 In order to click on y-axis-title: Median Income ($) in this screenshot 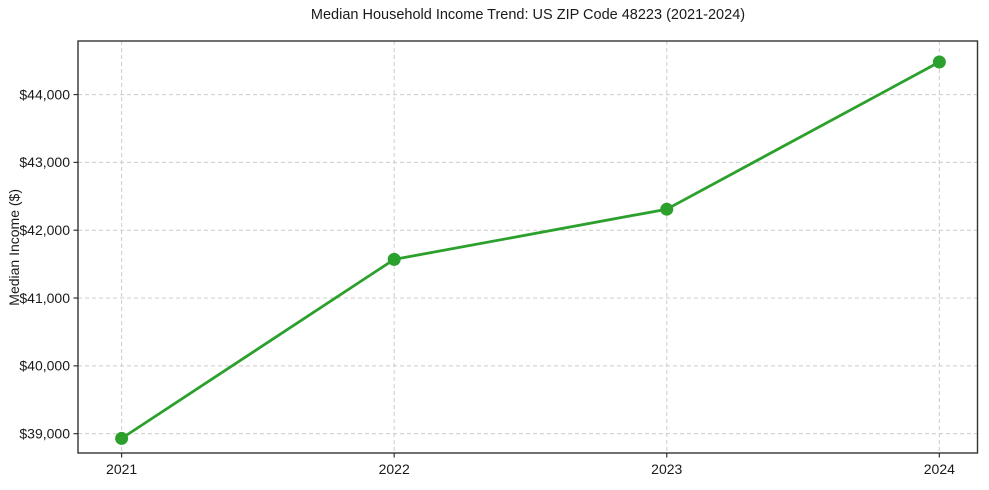, I will do `click(14, 247)`.